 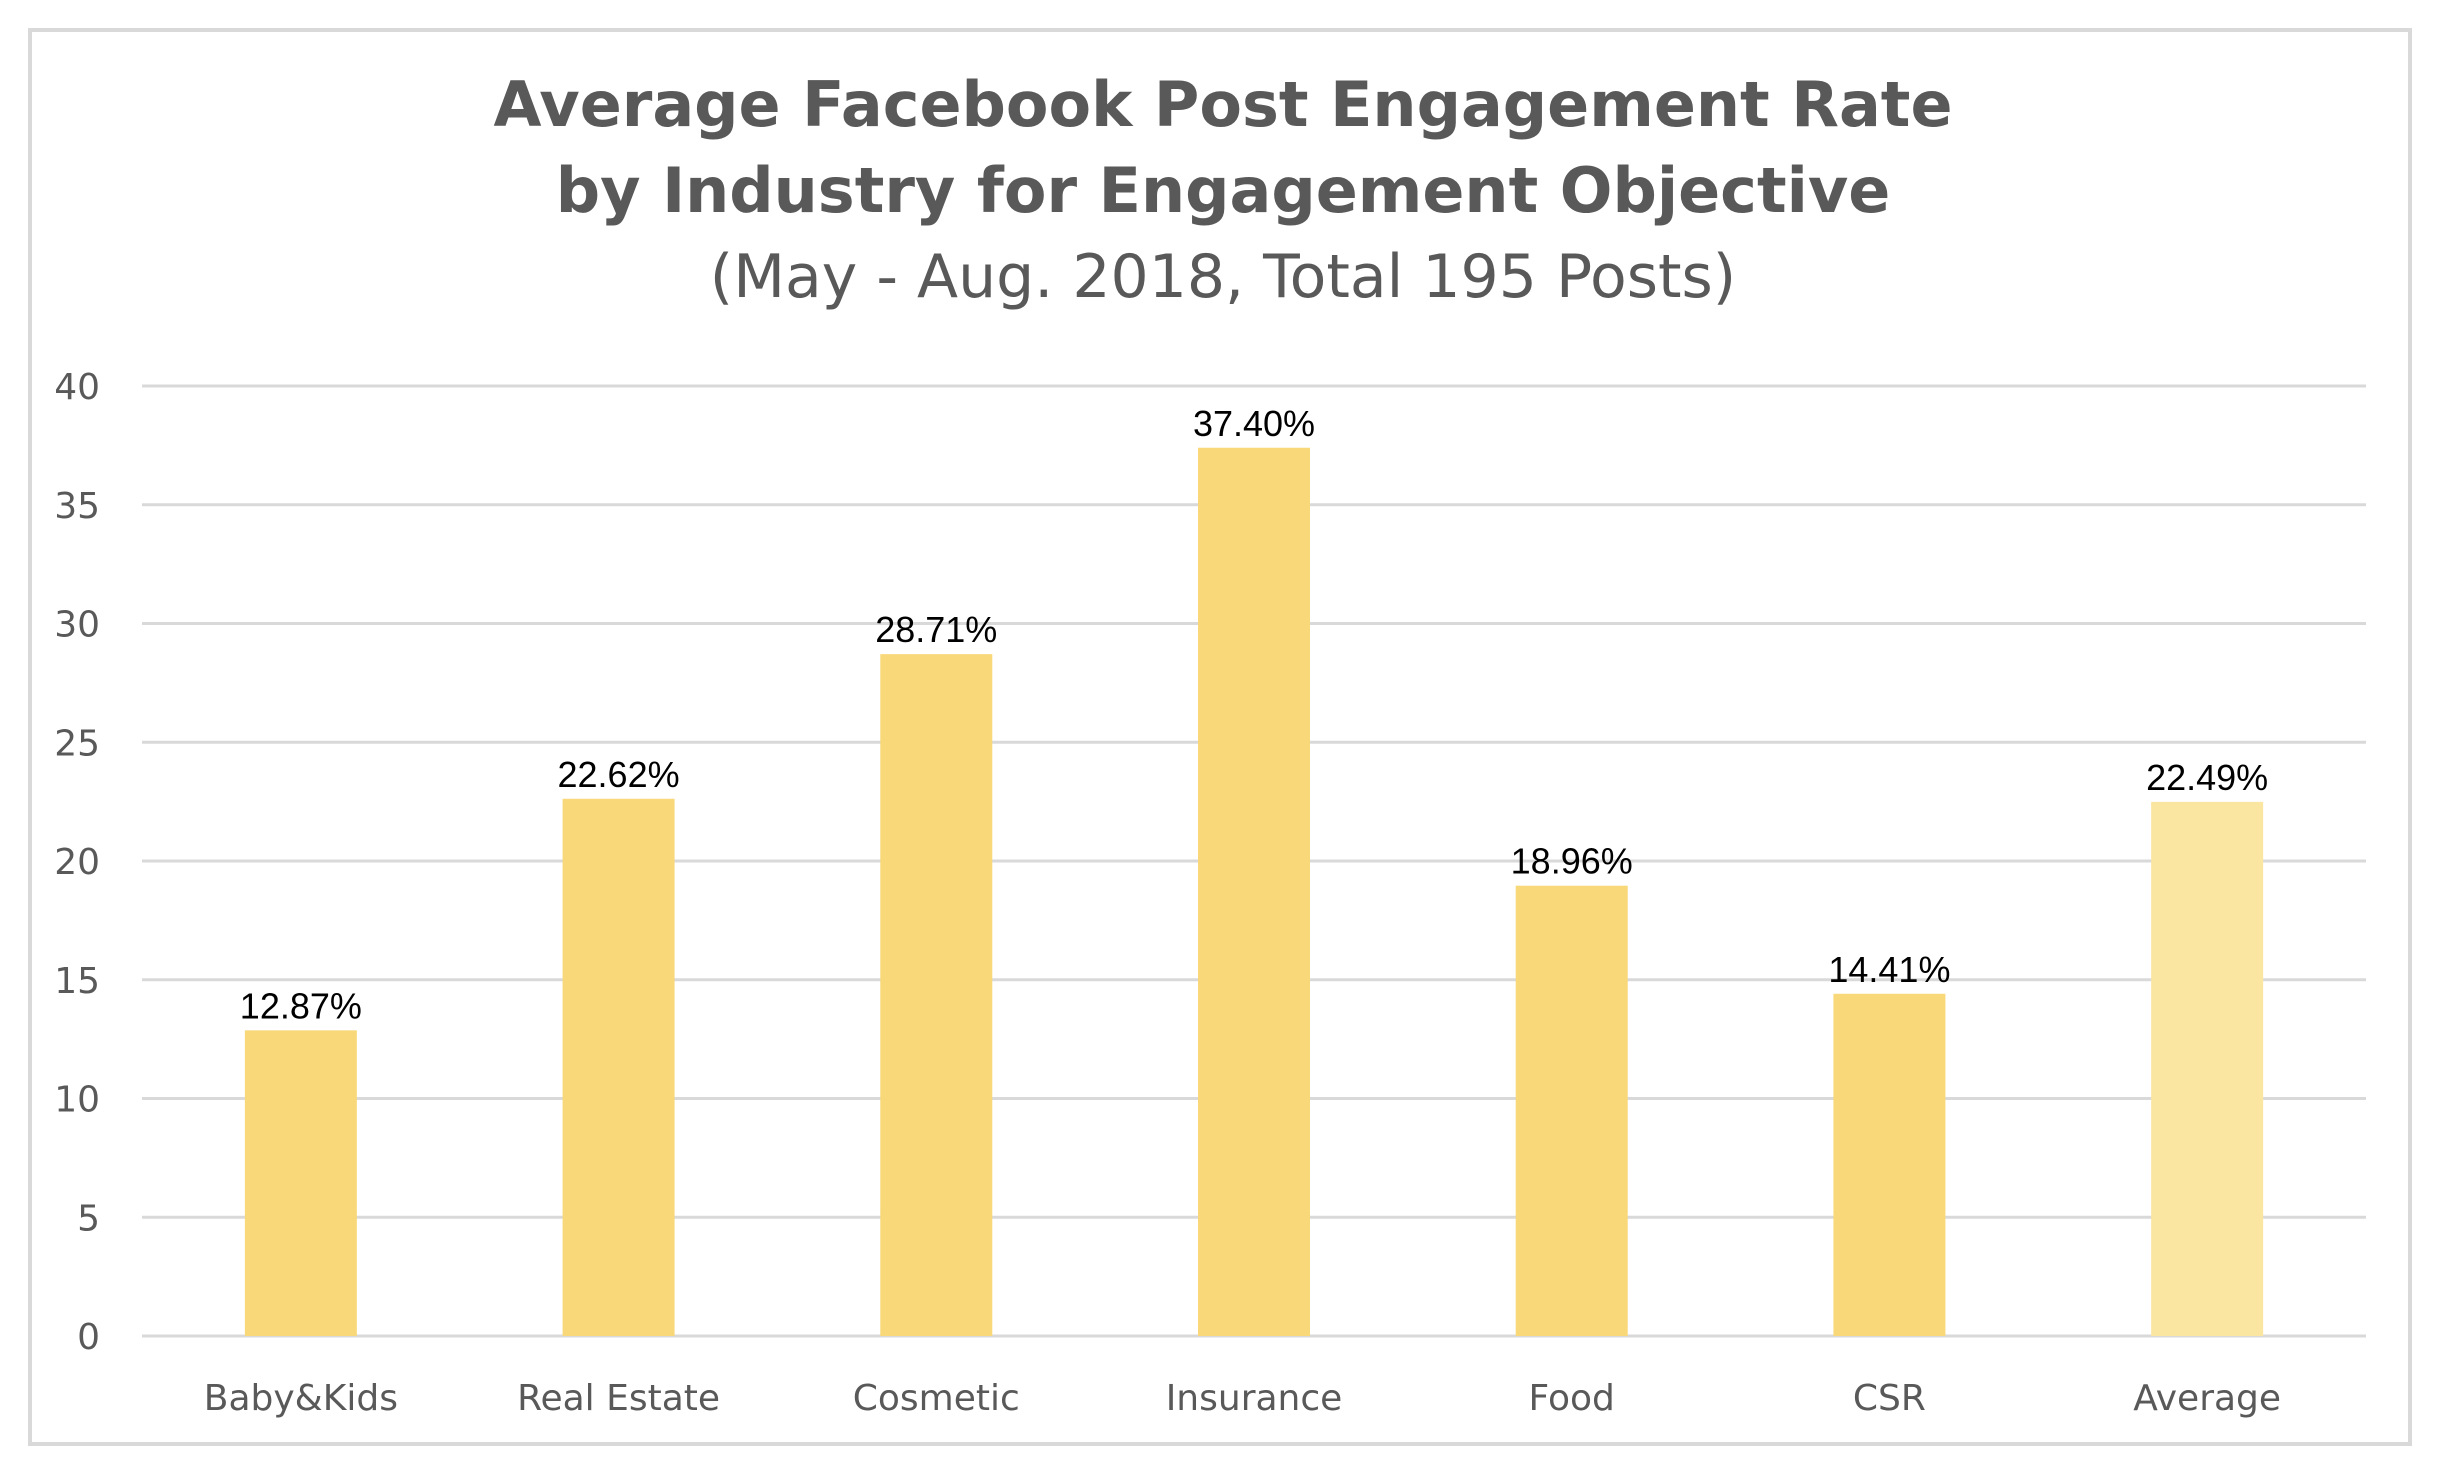 What do you see at coordinates (77, 981) in the screenshot?
I see `y-tick-label: 15` at bounding box center [77, 981].